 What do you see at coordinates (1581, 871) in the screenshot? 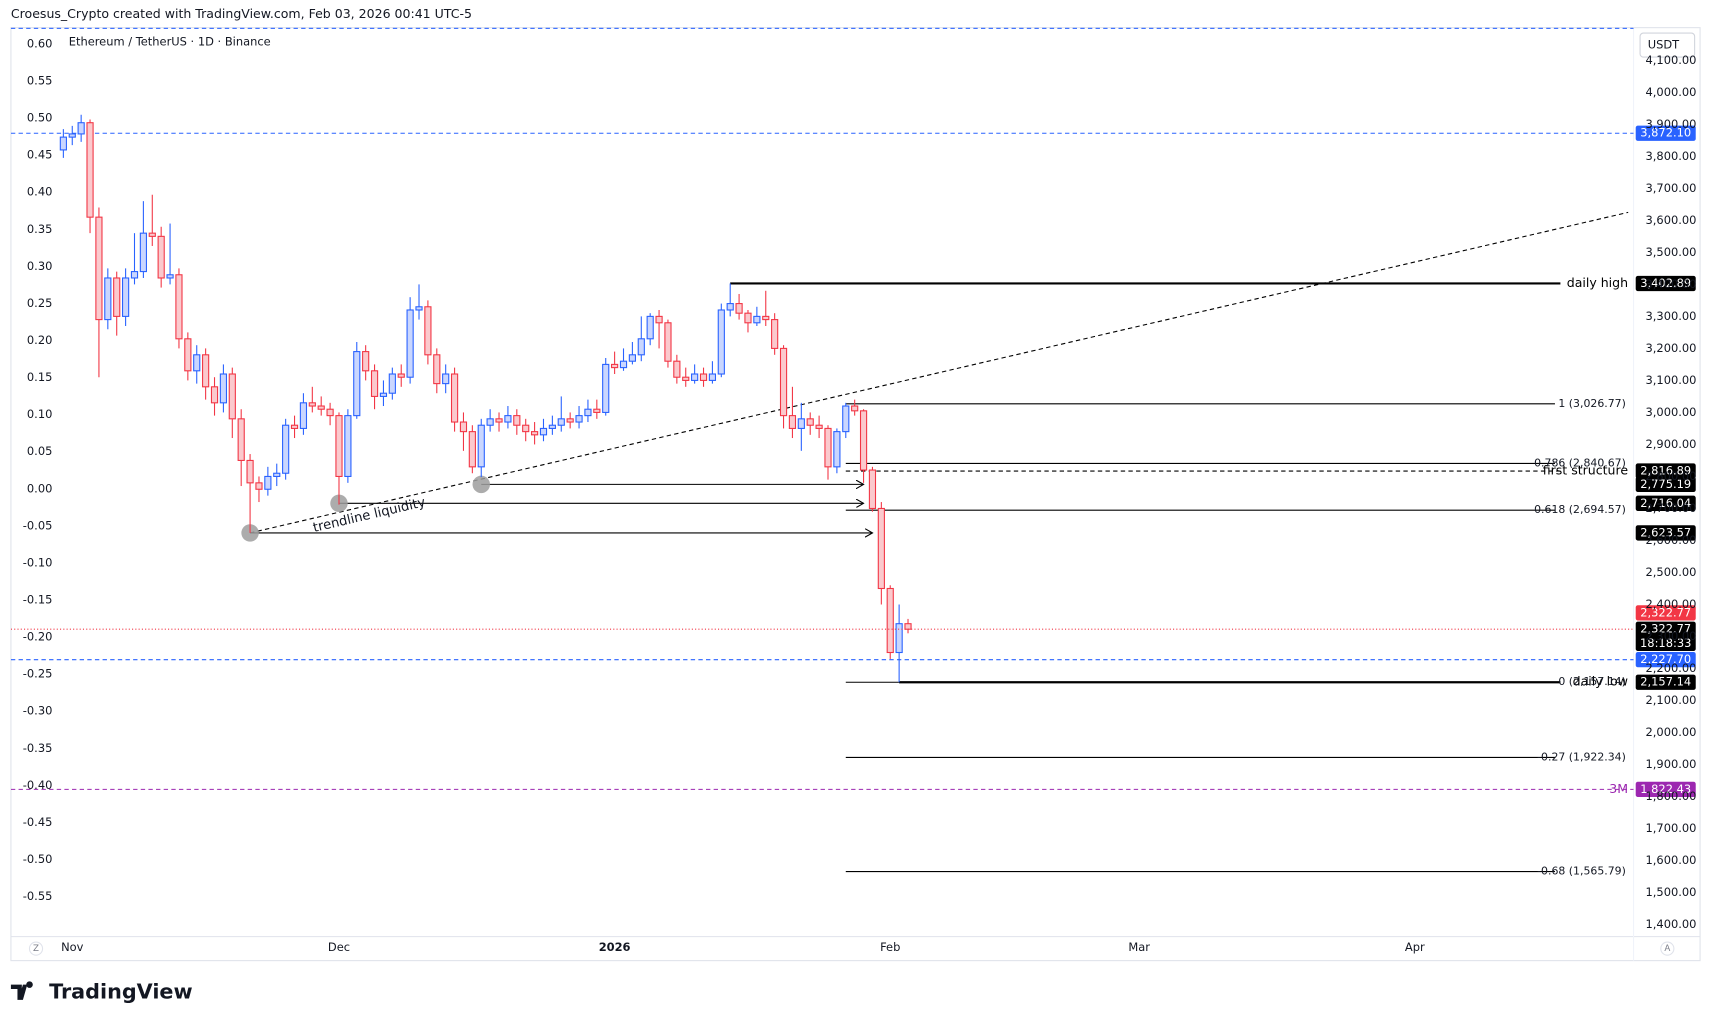
I see `fib-label: -0.68 (1,565.79)` at bounding box center [1581, 871].